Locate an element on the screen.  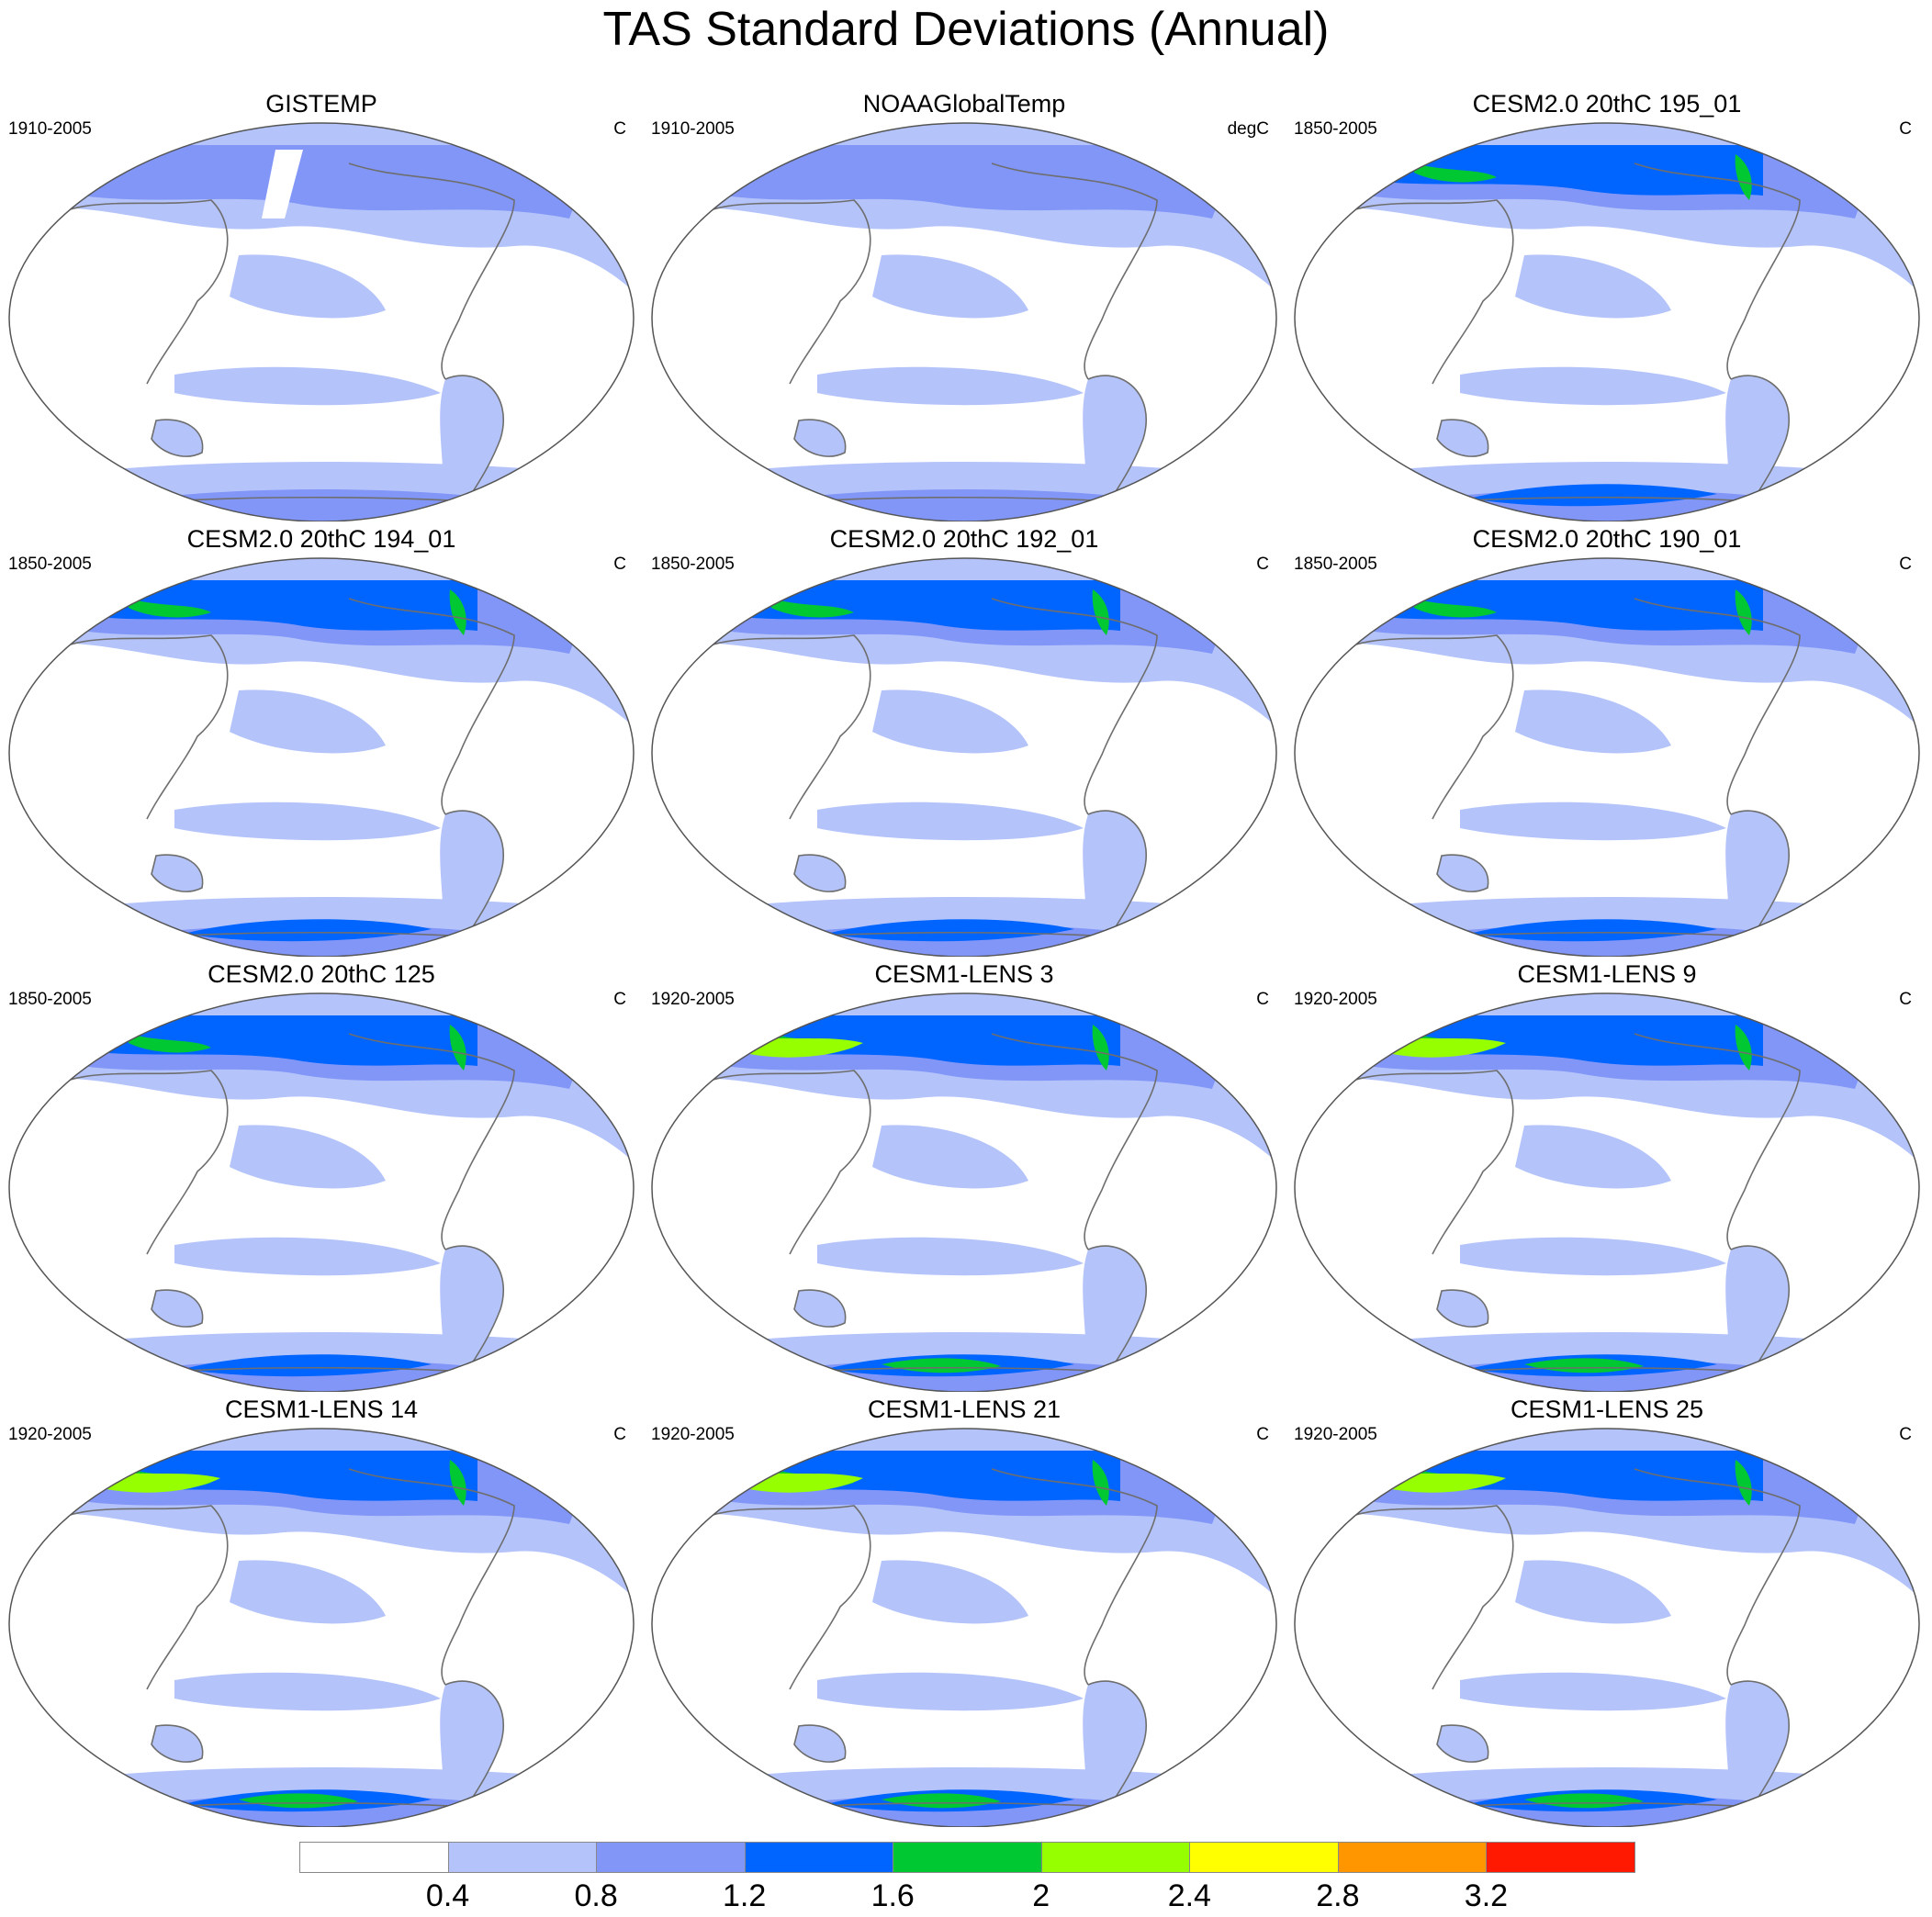
panel-title: CESM1-LENS 14 is located at coordinates (321, 1409).